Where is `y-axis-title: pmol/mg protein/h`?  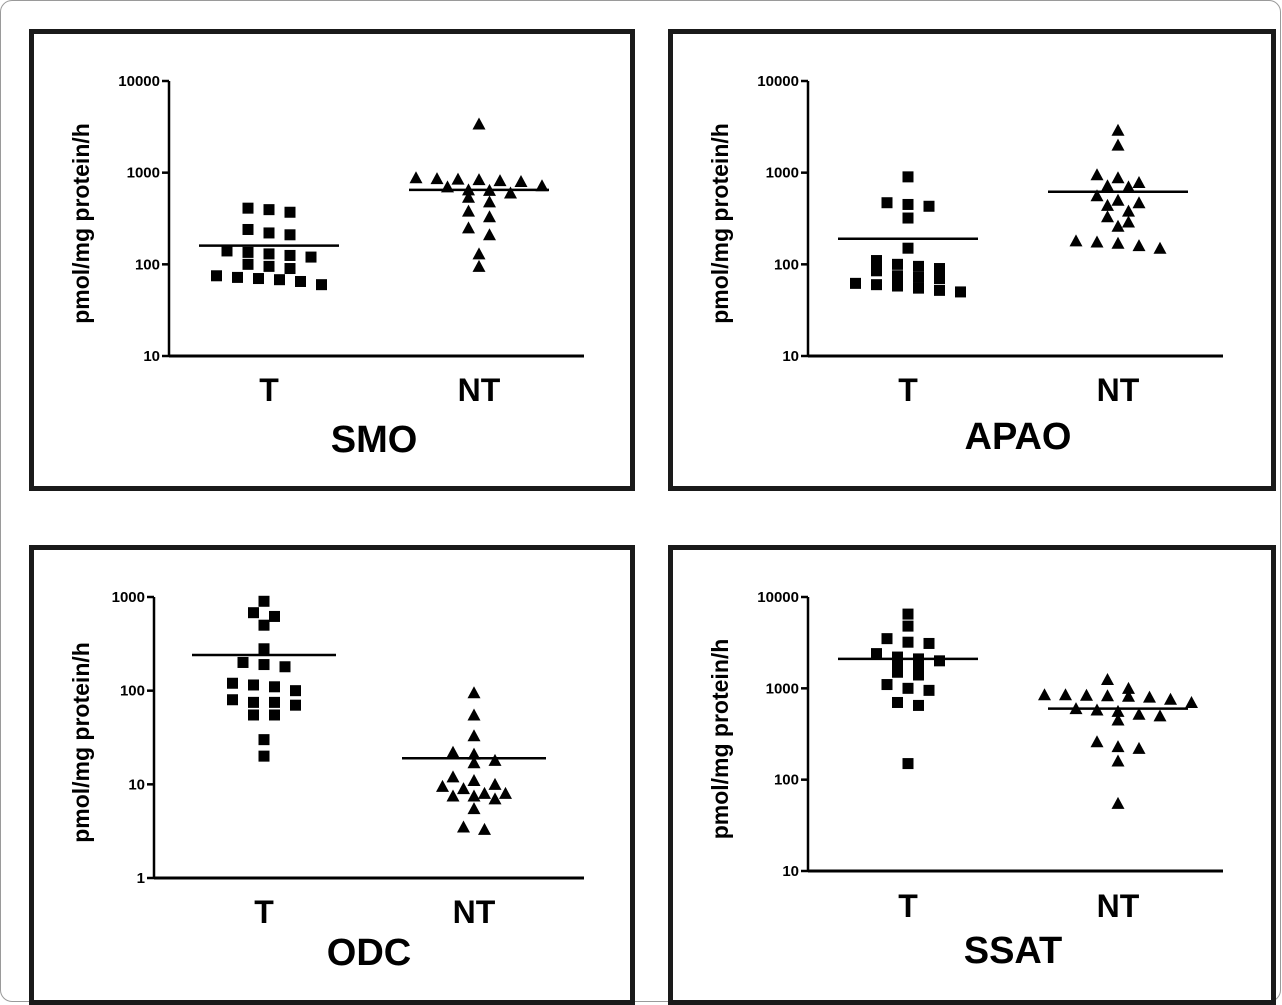 y-axis-title: pmol/mg protein/h is located at coordinates (81, 223).